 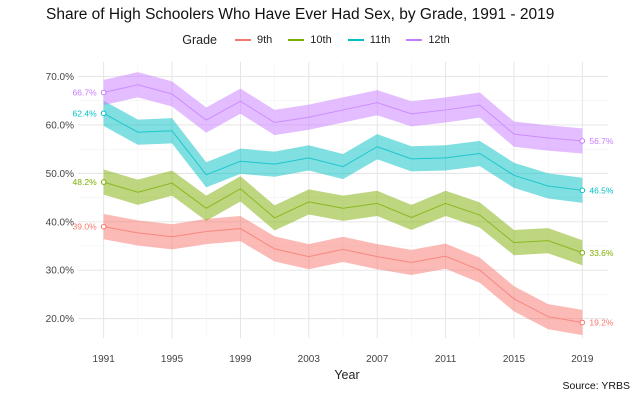 I want to click on series-line-10th, so click(x=343, y=217).